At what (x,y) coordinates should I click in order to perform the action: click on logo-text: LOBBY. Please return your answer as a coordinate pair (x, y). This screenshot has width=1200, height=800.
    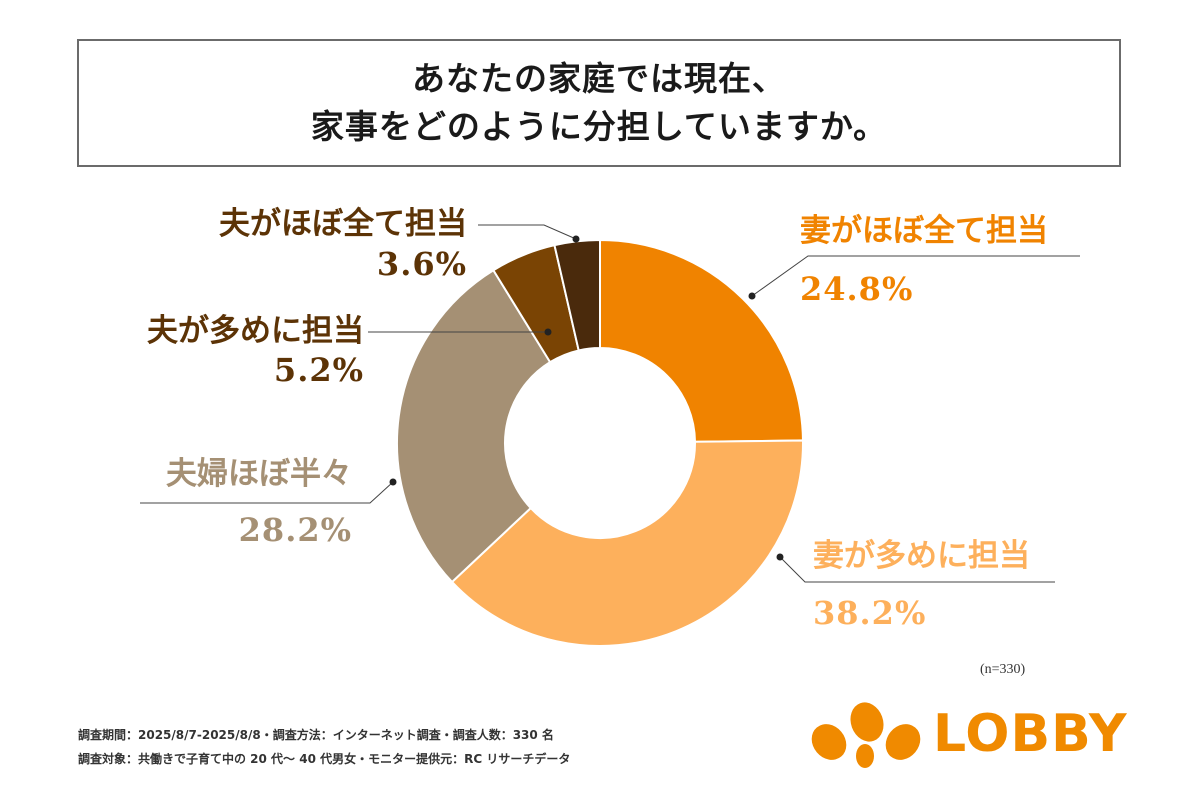
    Looking at the image, I should click on (1030, 734).